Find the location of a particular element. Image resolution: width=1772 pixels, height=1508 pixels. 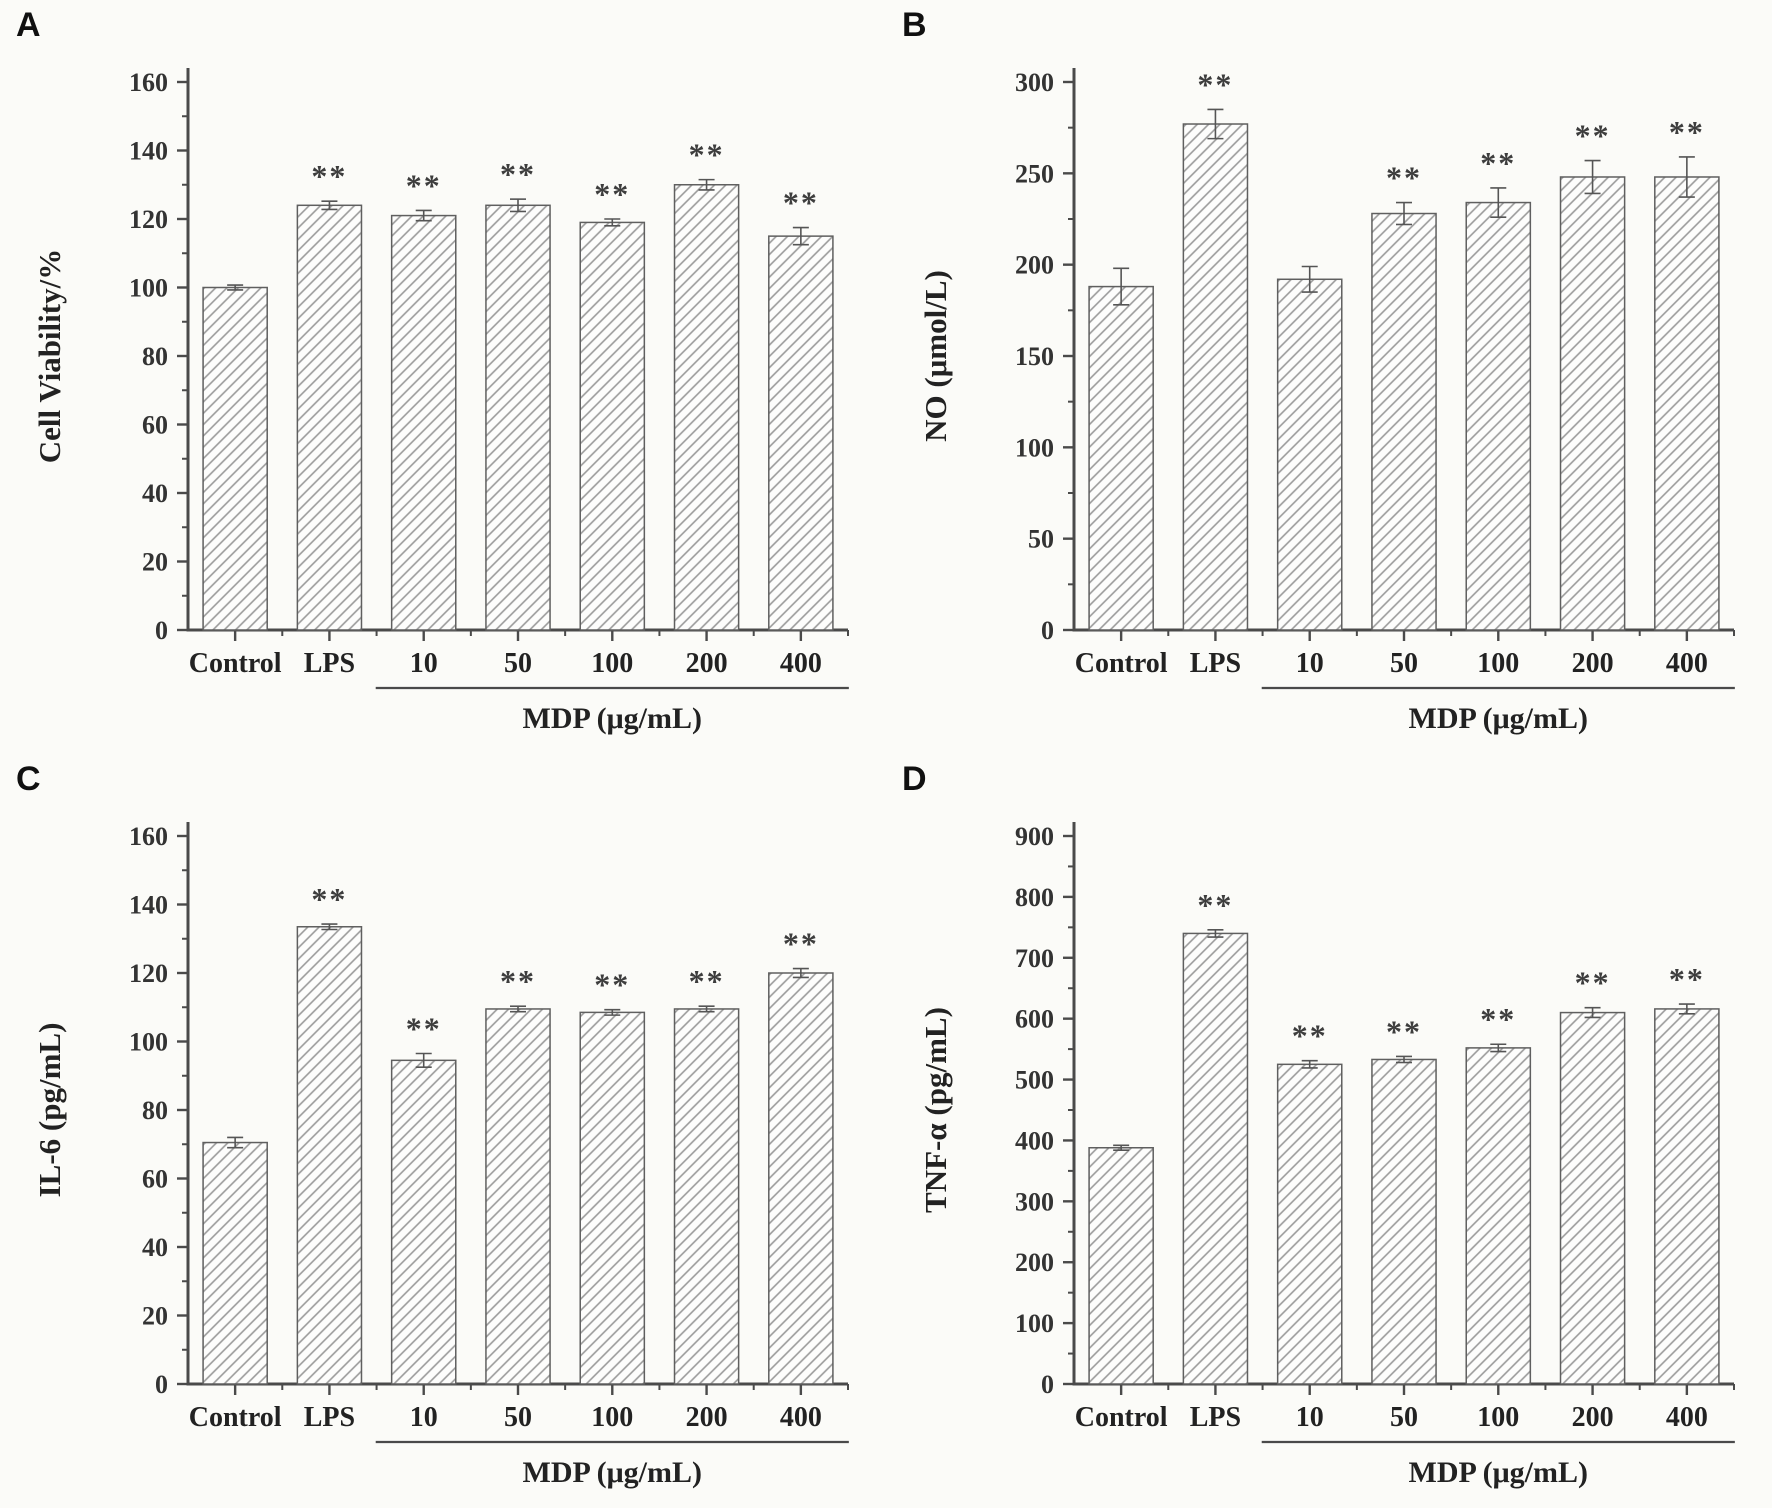

svg-text: 800 is located at coordinates (1034, 897).